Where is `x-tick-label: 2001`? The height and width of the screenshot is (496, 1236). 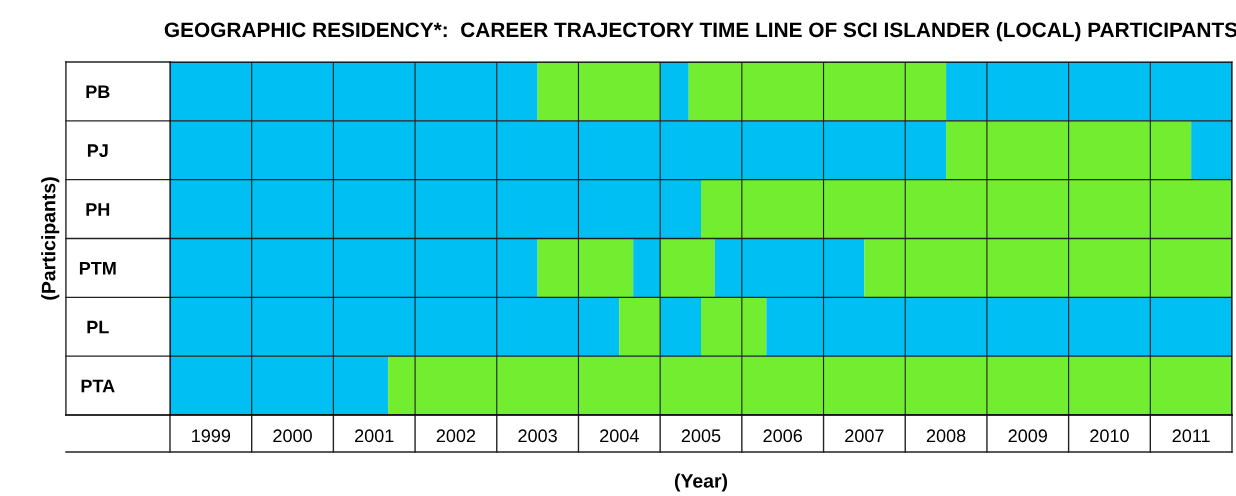
x-tick-label: 2001 is located at coordinates (374, 436).